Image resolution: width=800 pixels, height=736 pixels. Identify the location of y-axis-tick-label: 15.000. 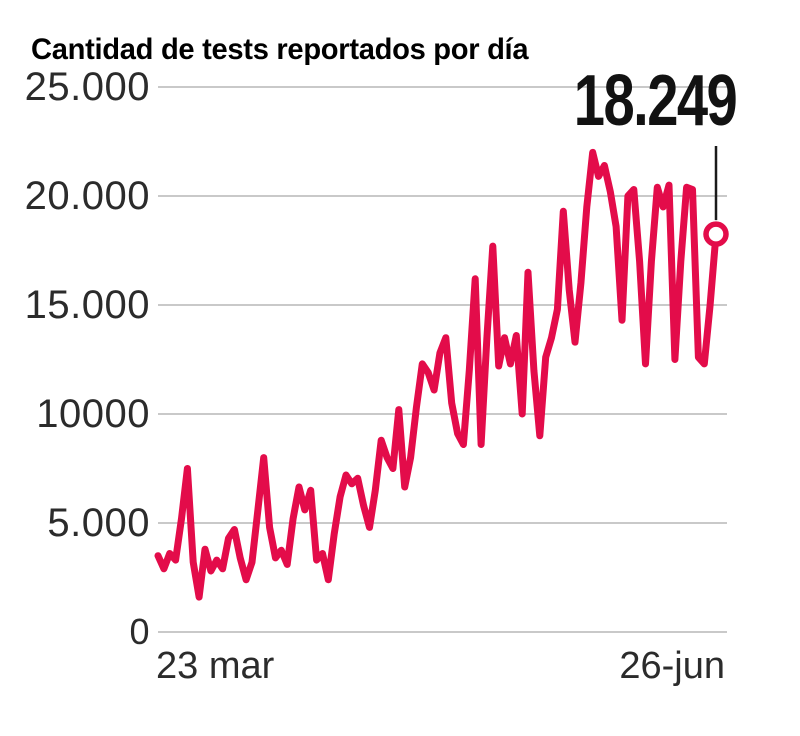
(87, 305).